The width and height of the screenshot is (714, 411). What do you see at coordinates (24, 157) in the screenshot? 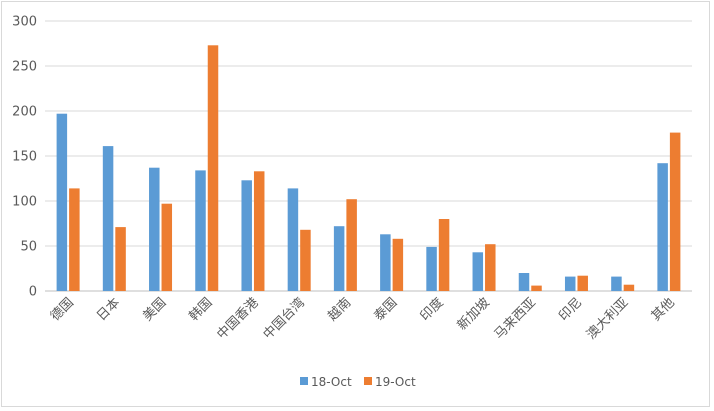
I see `y-tick-label: 150` at bounding box center [24, 157].